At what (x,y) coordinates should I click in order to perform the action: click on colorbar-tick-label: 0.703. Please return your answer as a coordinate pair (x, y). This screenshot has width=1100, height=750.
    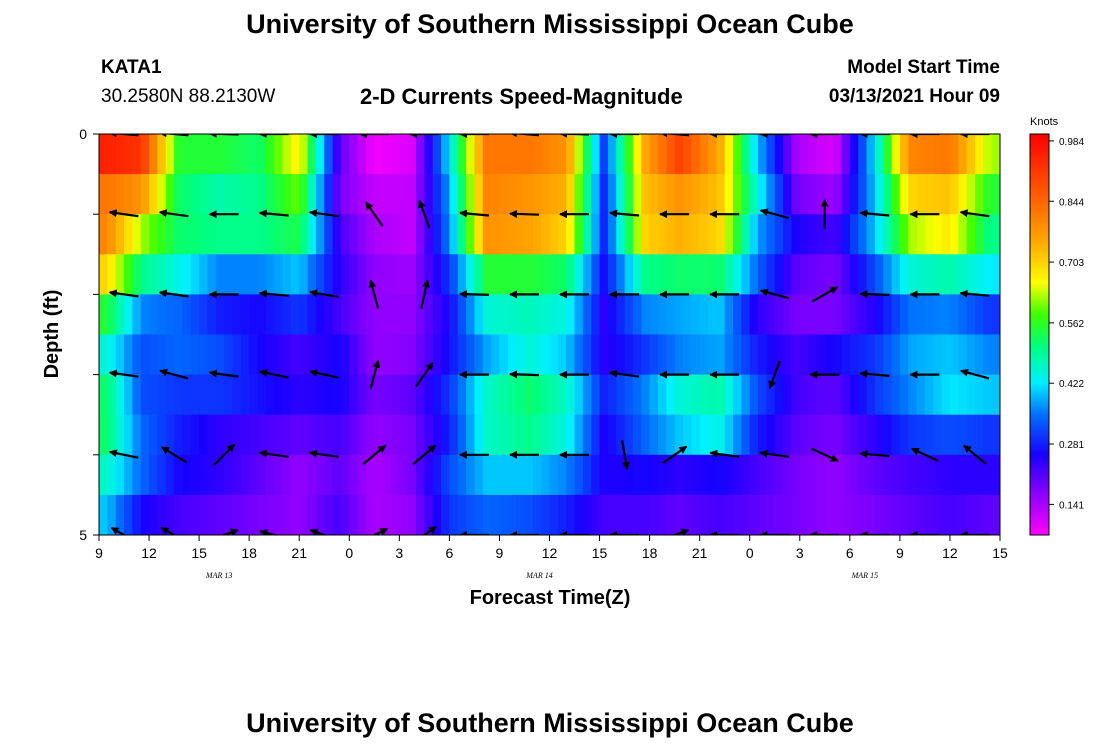
    Looking at the image, I should click on (1071, 263).